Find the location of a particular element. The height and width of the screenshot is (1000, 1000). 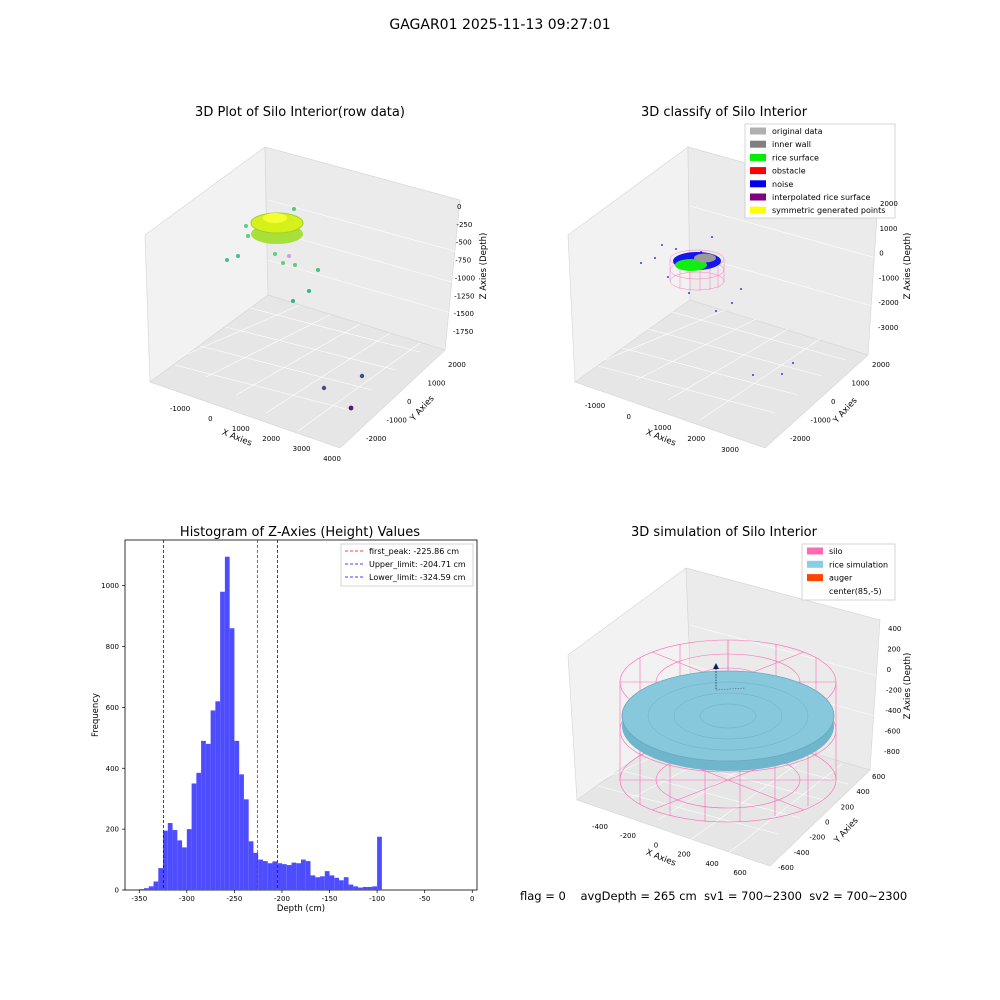

sim-auger is located at coordinates (729, 677).